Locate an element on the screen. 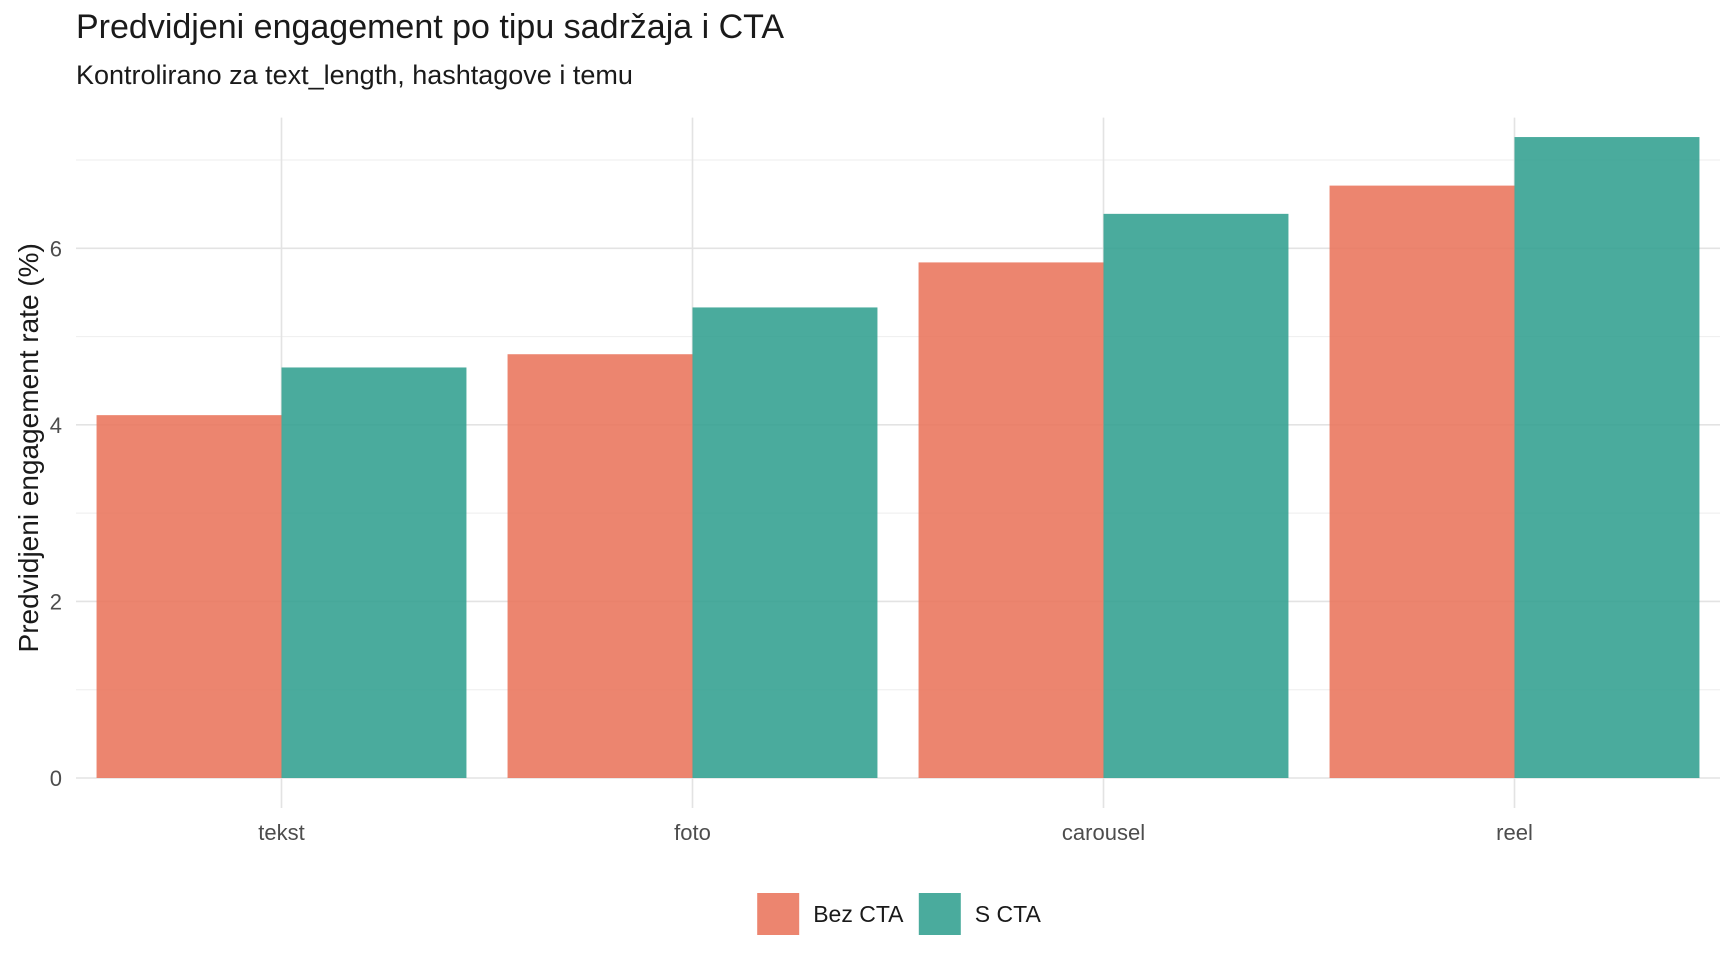 The width and height of the screenshot is (1728, 960). x-tick-label: carousel is located at coordinates (1103, 832).